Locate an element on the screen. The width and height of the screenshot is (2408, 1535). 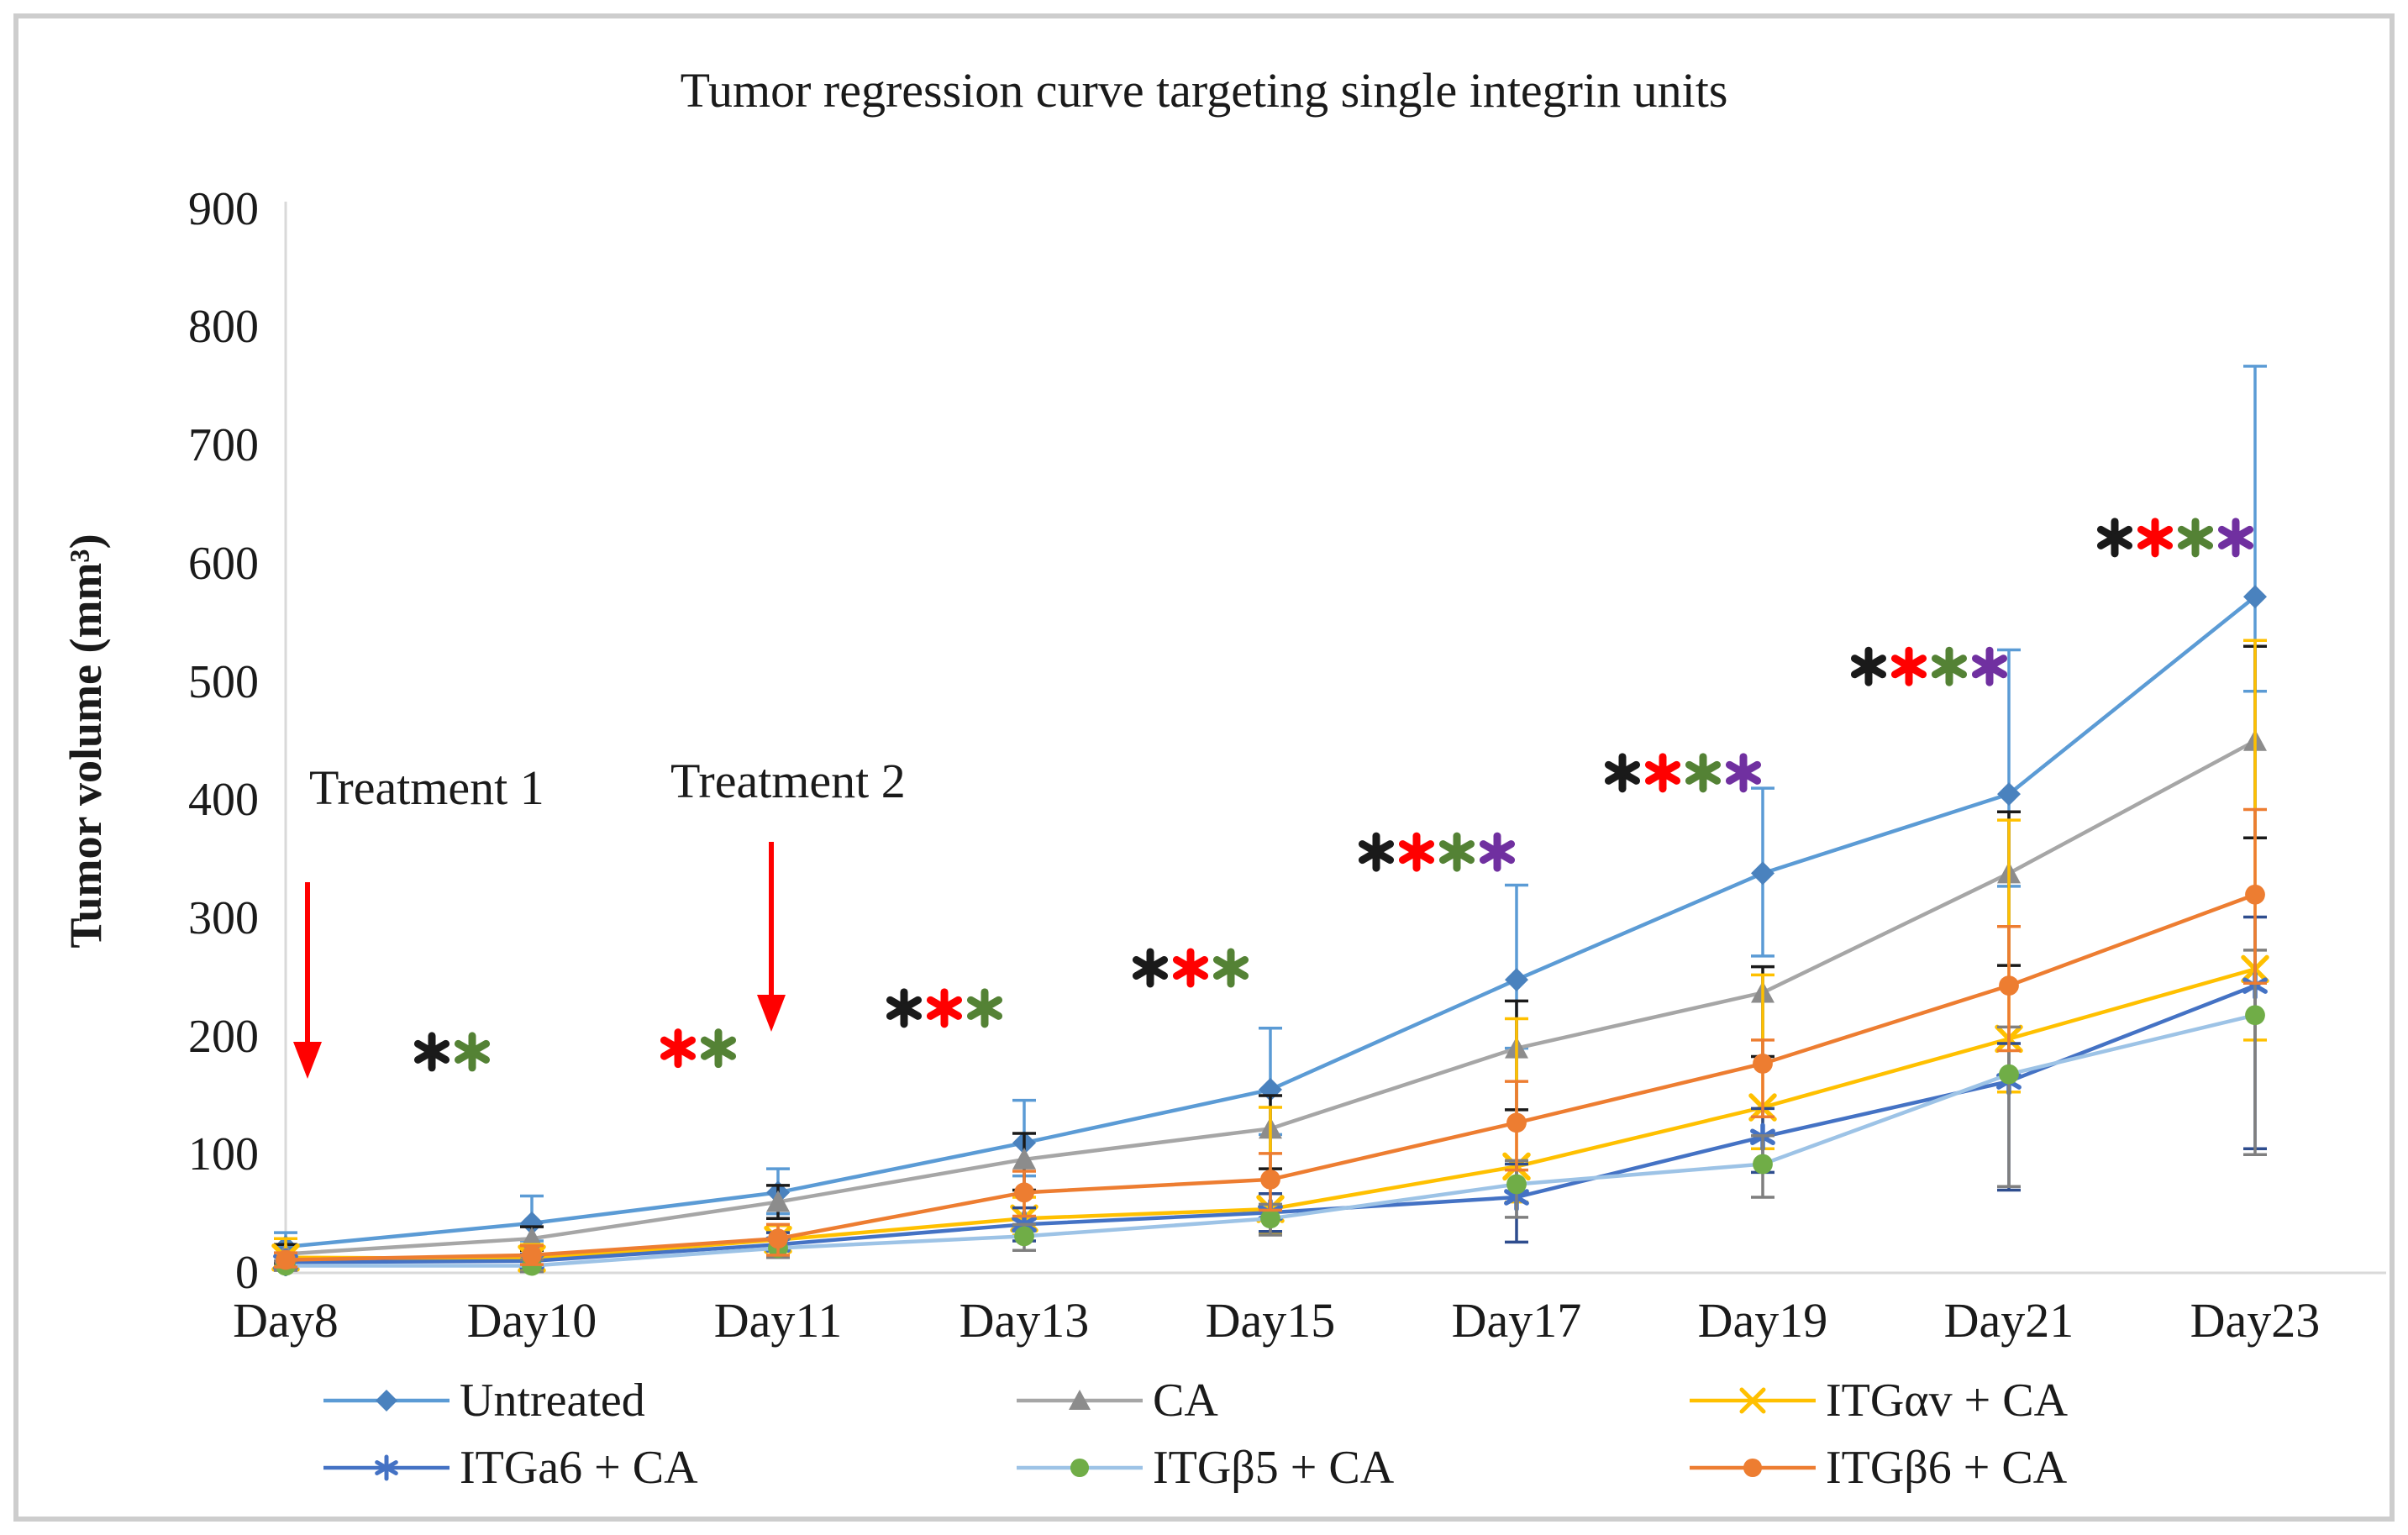
y-tick-label: 300 is located at coordinates (224, 917).